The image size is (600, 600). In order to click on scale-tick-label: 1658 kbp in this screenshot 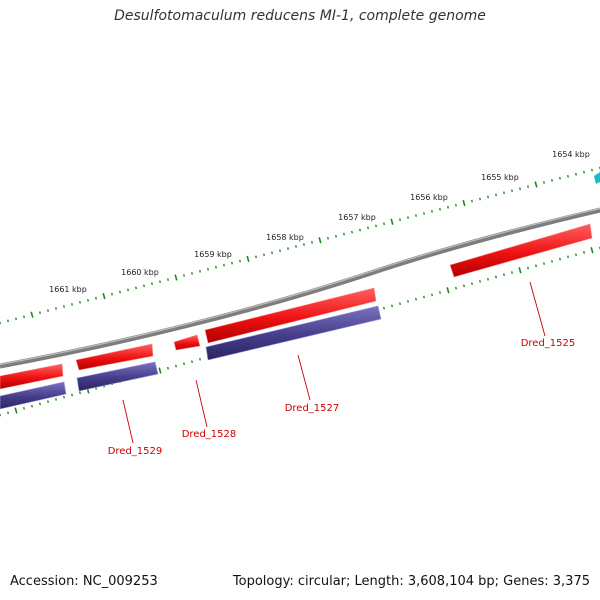, I will do `click(285, 237)`.